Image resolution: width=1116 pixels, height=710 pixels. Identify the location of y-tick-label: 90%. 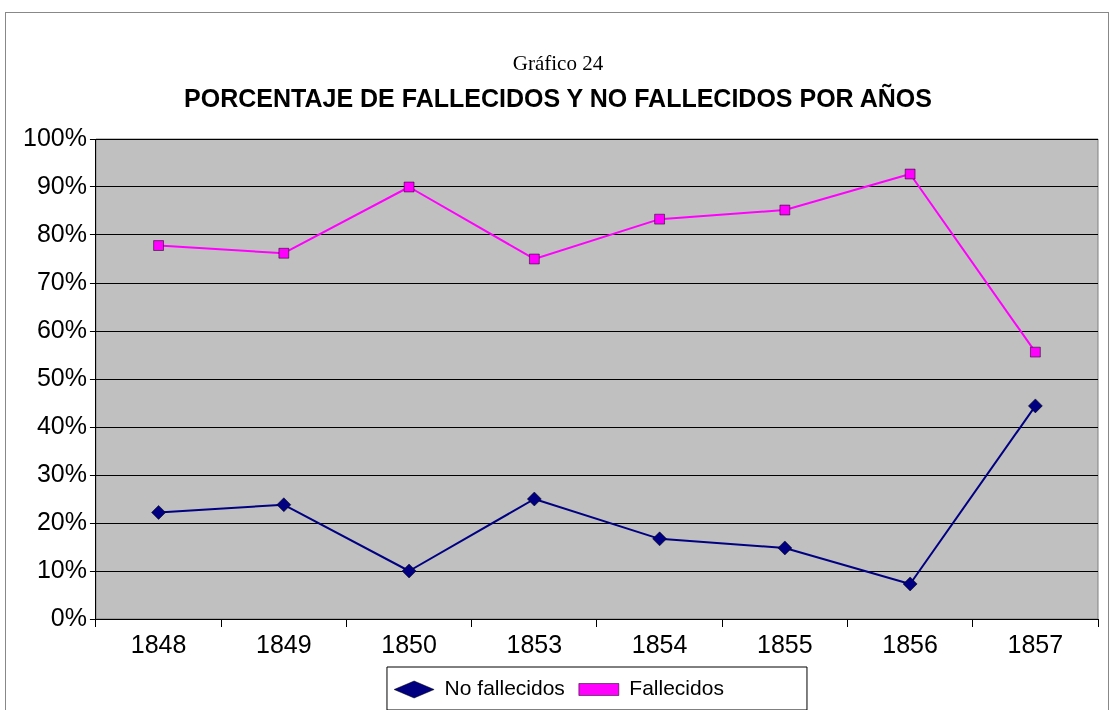
(61, 184).